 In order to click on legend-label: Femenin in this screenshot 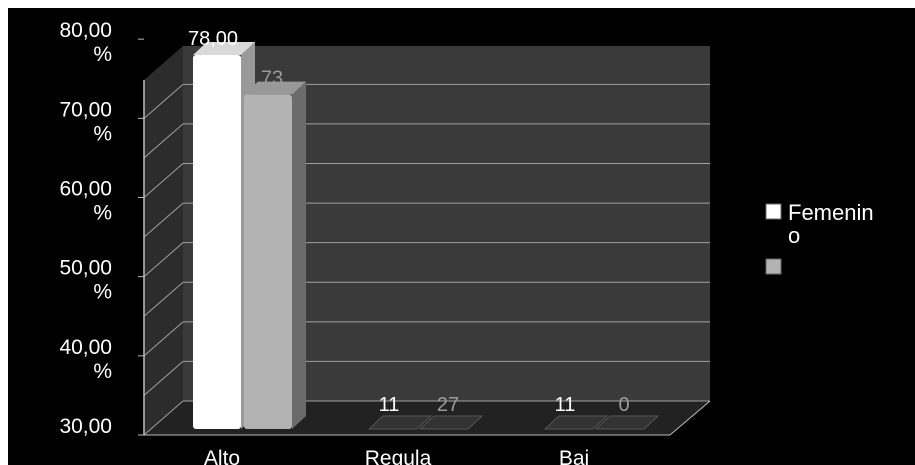, I will do `click(831, 212)`.